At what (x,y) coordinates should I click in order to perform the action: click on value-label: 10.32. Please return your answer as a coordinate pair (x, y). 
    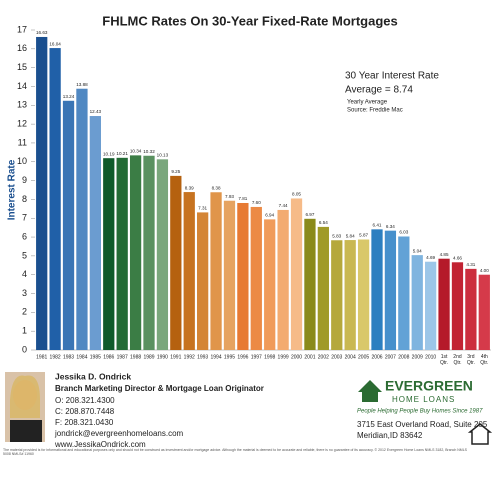
    Looking at the image, I should click on (149, 151).